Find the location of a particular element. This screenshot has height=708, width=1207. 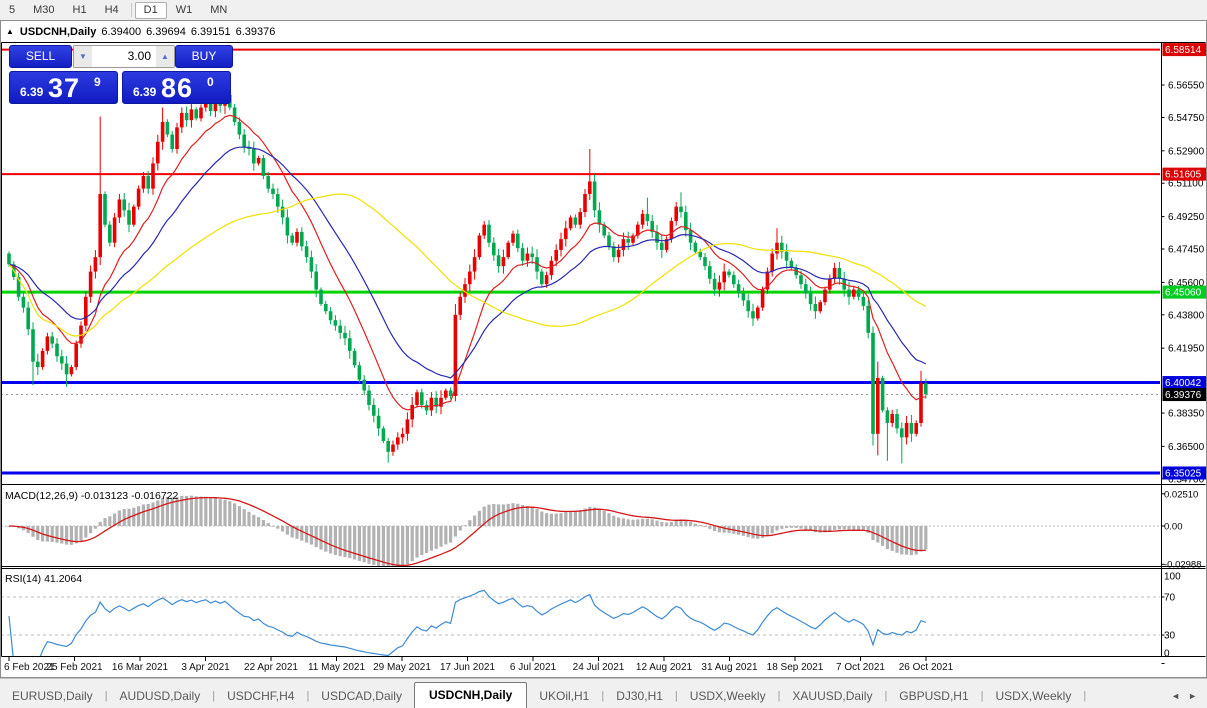

rsi-tick-label: 100 is located at coordinates (1172, 577).